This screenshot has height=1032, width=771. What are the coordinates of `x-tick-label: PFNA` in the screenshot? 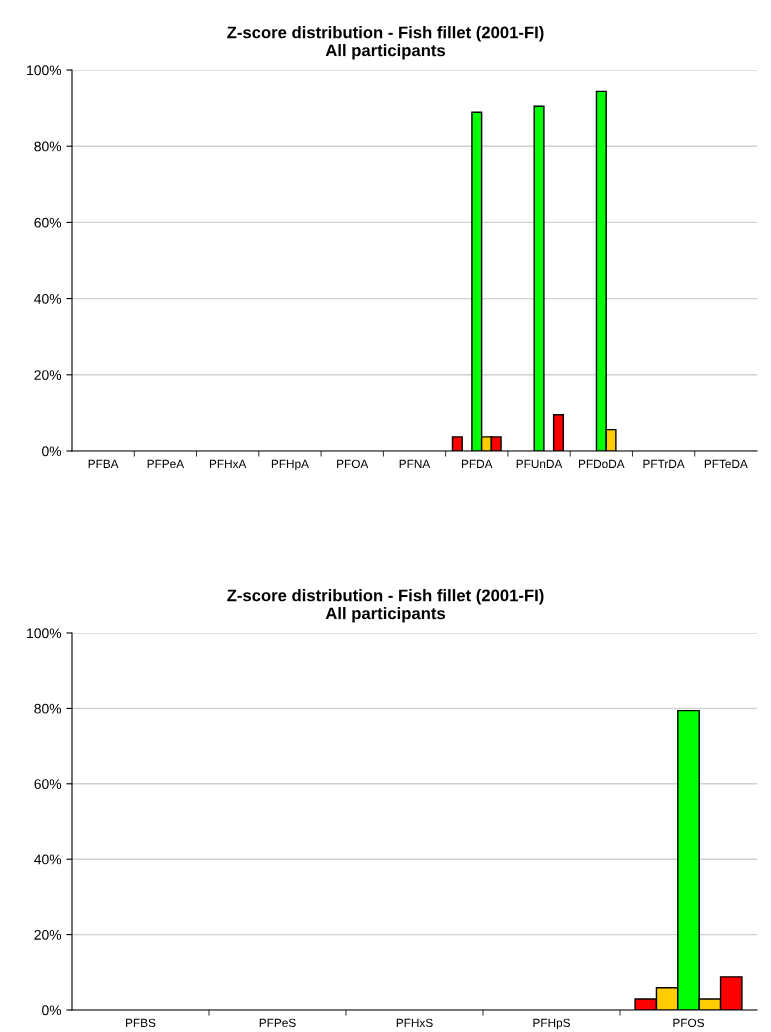 It's located at (415, 463).